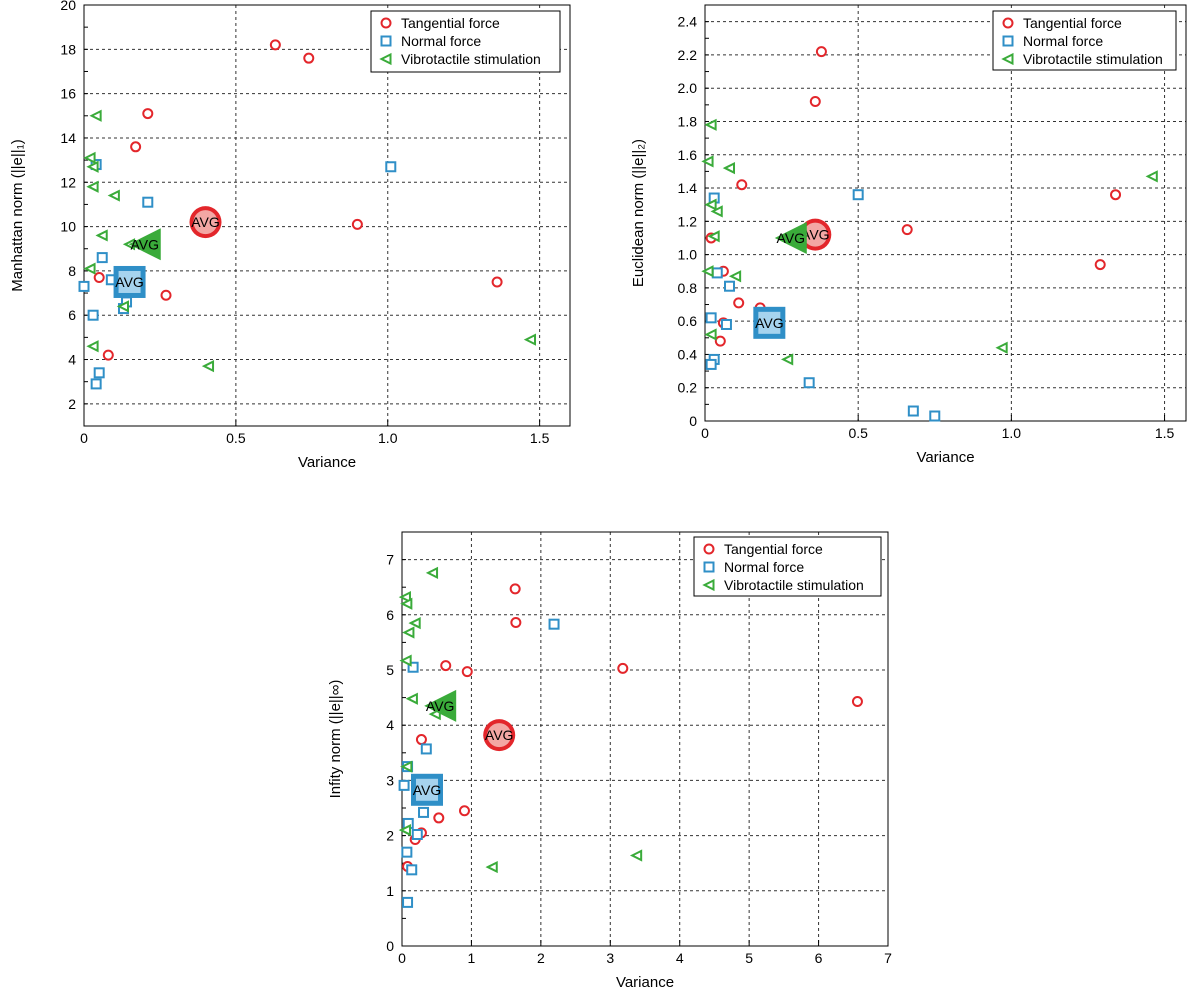 The image size is (1192, 990). What do you see at coordinates (68, 182) in the screenshot?
I see `y-tick-label: 12` at bounding box center [68, 182].